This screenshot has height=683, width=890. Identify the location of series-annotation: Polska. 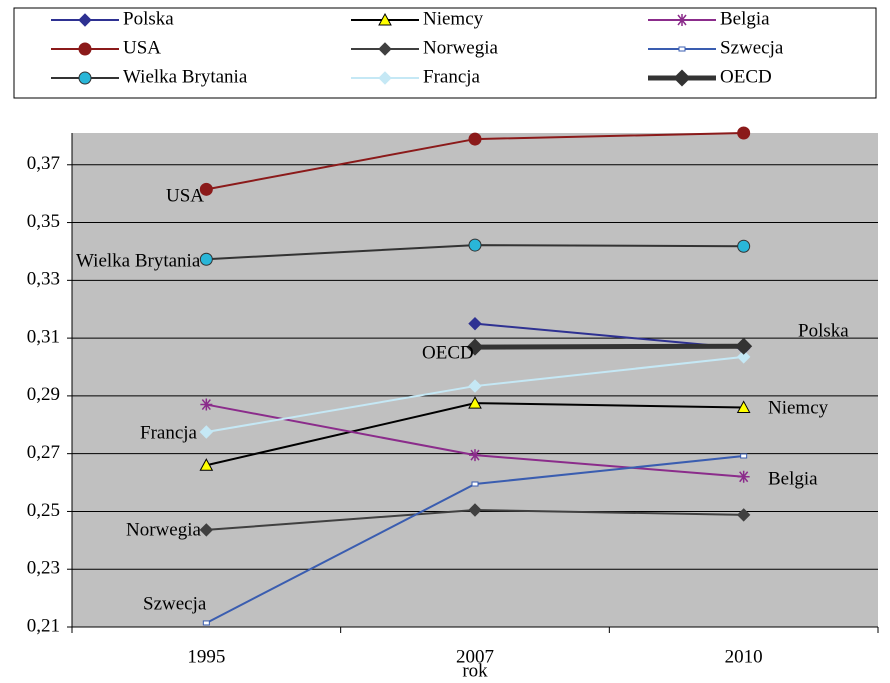
(823, 330).